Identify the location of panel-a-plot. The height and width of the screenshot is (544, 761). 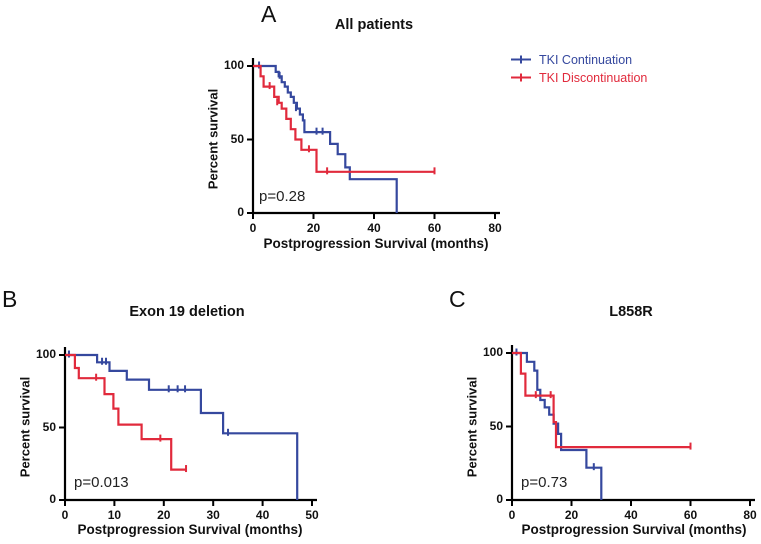
(373, 138).